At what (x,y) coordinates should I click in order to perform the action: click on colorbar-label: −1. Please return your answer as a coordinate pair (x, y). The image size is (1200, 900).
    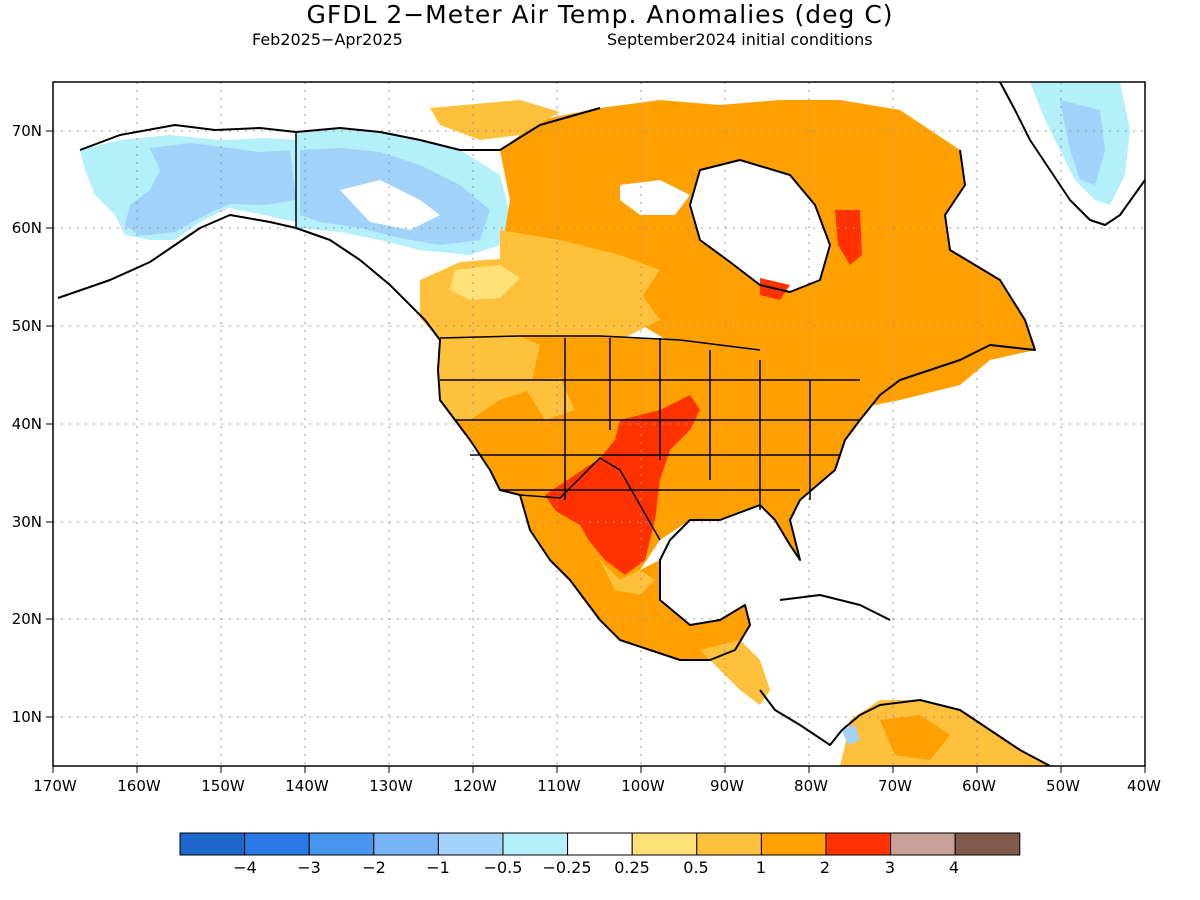
    Looking at the image, I should click on (438, 867).